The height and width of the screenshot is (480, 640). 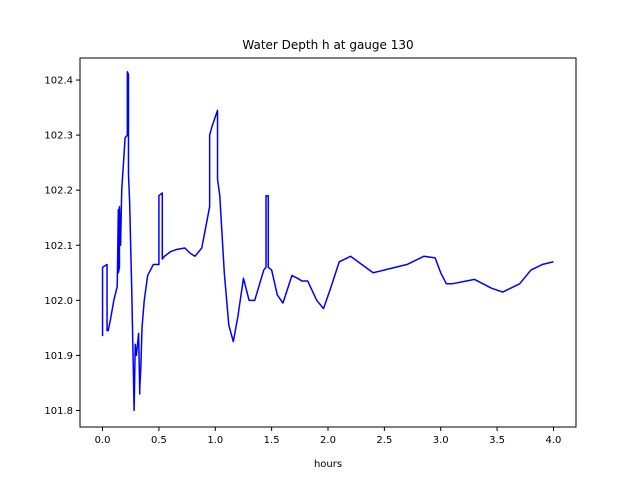 What do you see at coordinates (327, 45) in the screenshot?
I see `chart-title: Water Depth h at gauge 130` at bounding box center [327, 45].